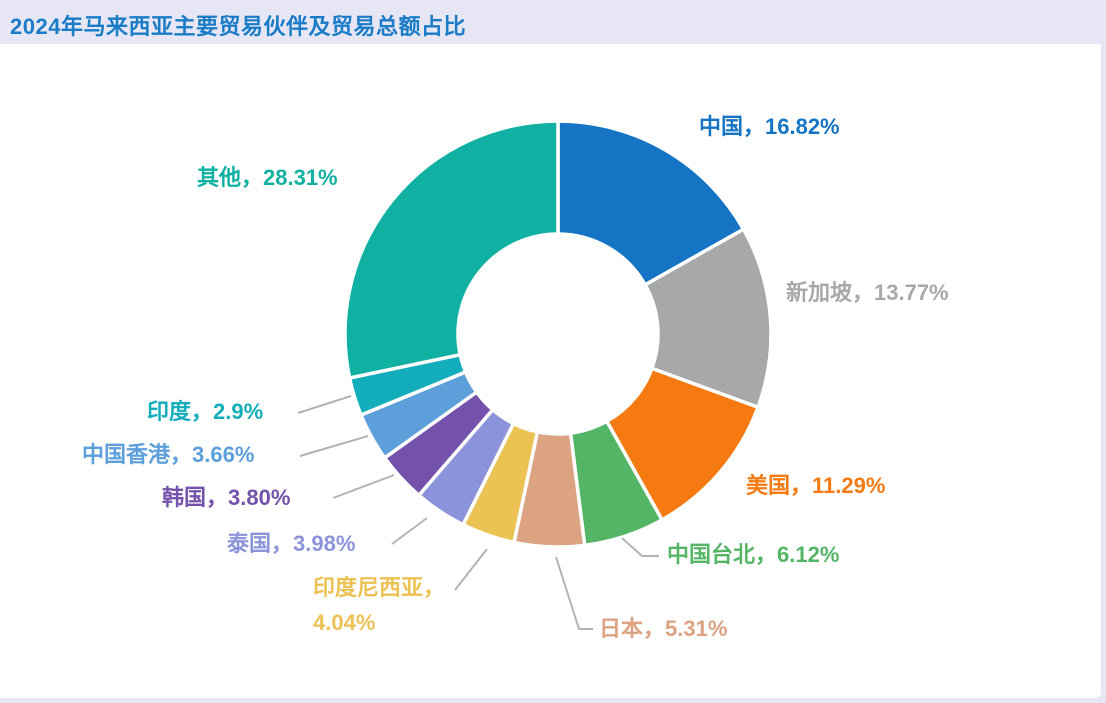  What do you see at coordinates (238, 26) in the screenshot?
I see `page-title: 2024年马来西亚主要贸易伙伴及贸易总额占比` at bounding box center [238, 26].